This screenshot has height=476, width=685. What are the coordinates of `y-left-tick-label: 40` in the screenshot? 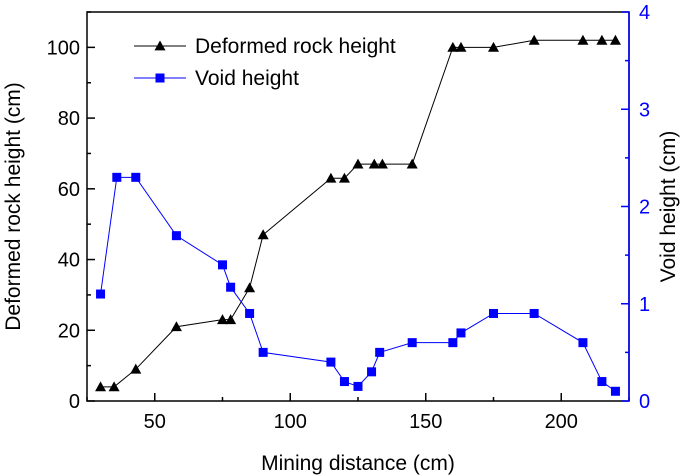 It's located at (69, 261).